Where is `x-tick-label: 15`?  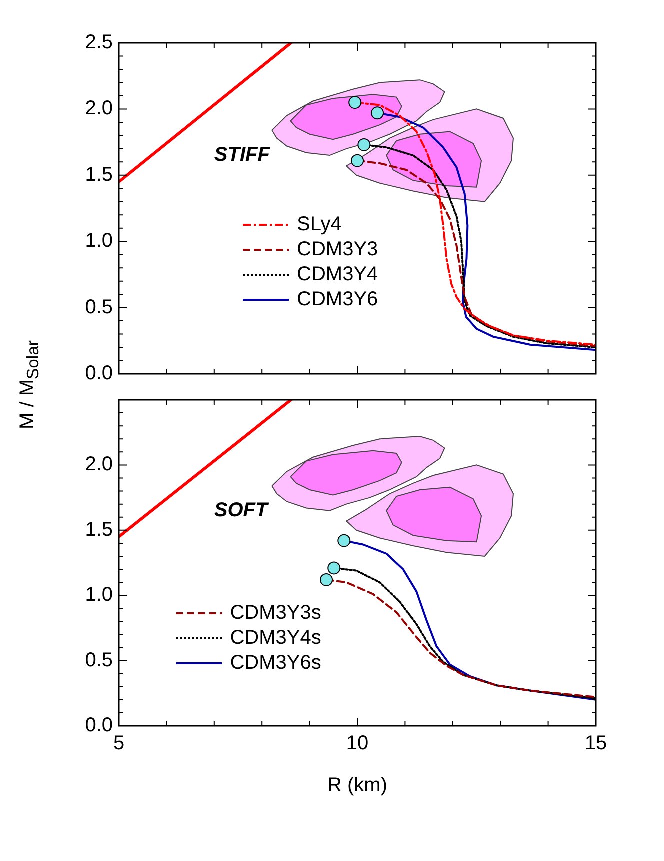
x-tick-label: 15 is located at coordinates (596, 743).